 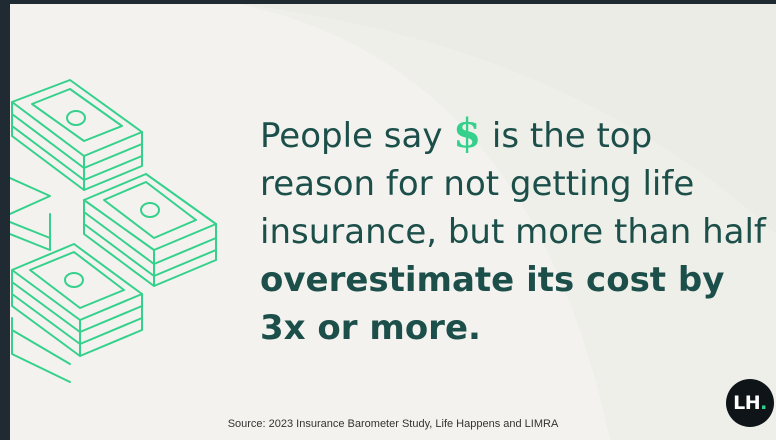 I want to click on lh-logo: LH., so click(x=750, y=403).